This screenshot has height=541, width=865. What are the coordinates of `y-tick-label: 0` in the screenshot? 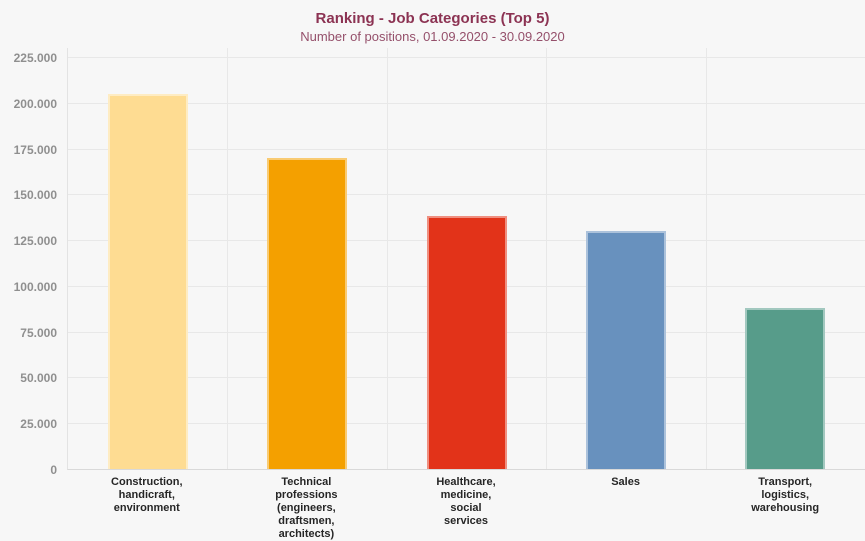 It's located at (53, 470).